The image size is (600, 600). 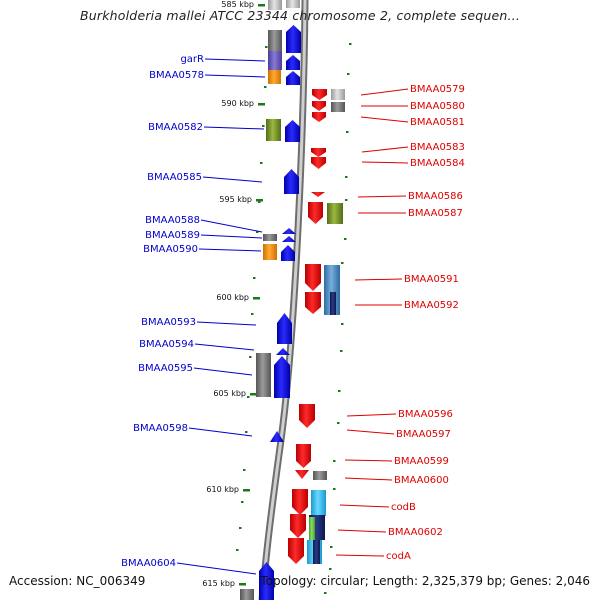 I want to click on gene-label-right: BMAA0586, so click(x=435, y=196).